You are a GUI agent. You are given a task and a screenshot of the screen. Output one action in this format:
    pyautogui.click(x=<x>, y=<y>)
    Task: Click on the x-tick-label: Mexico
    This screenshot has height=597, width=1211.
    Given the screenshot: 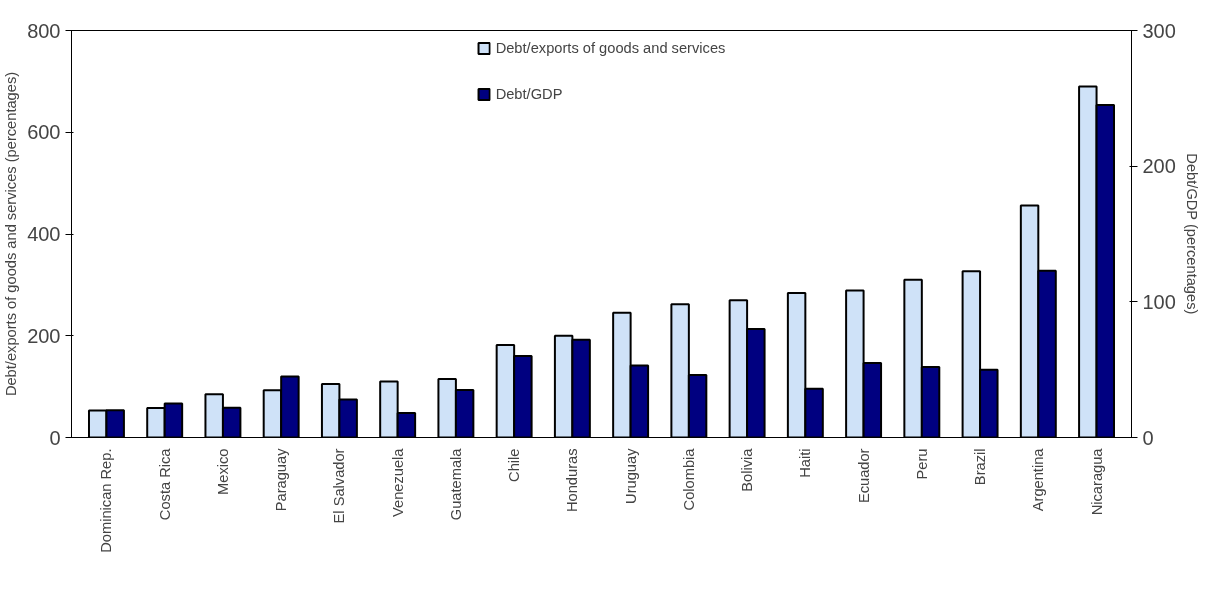 What is the action you would take?
    pyautogui.click(x=222, y=471)
    